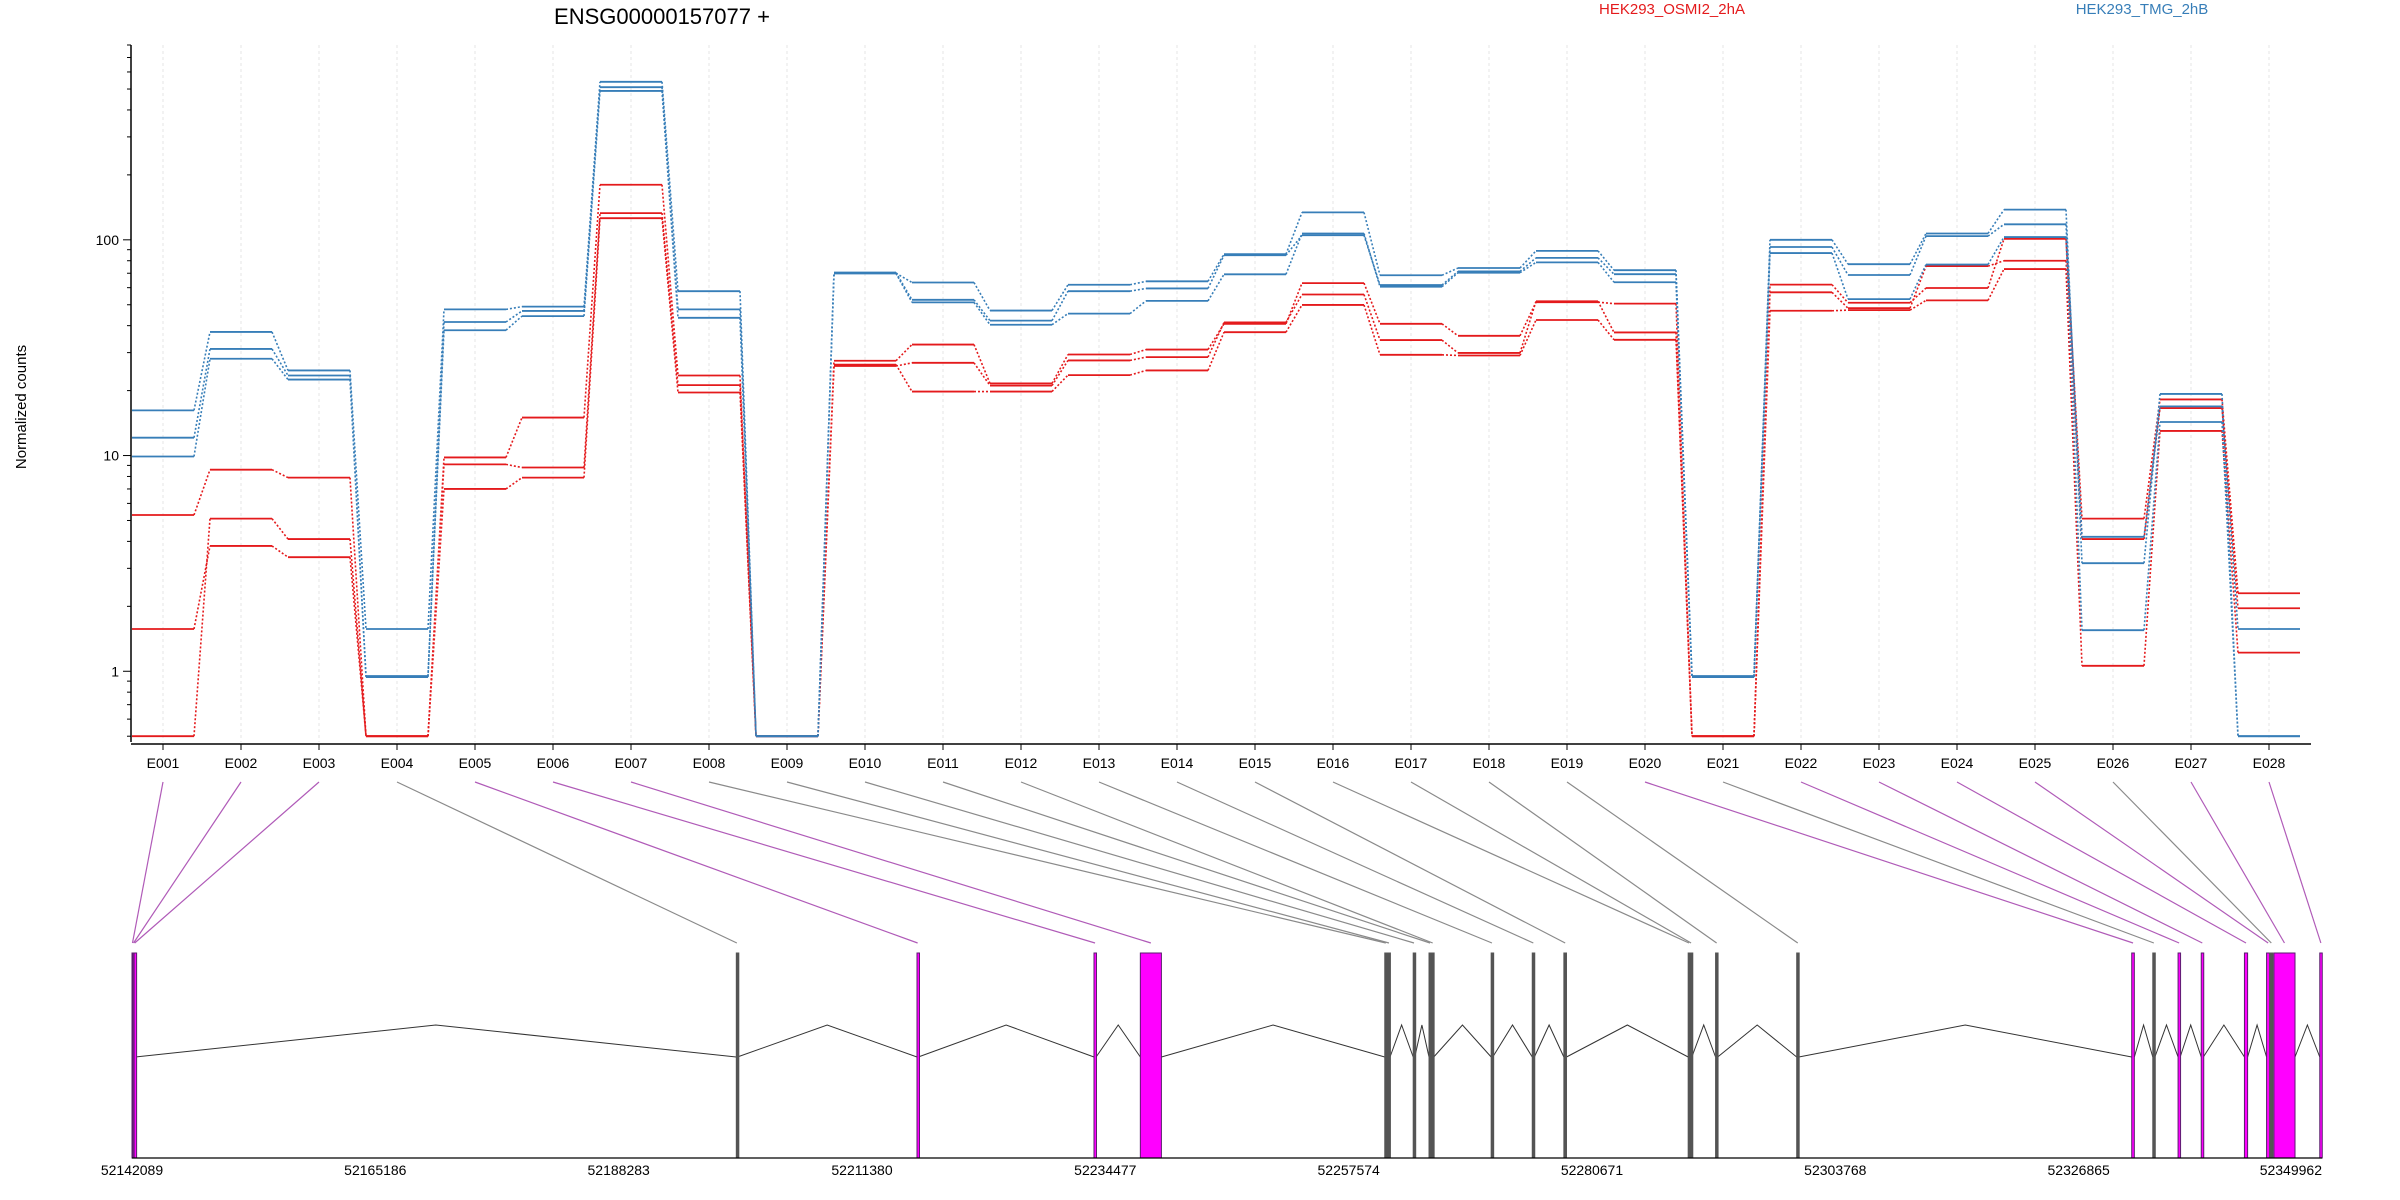 This screenshot has height=1200, width=2400. Describe the element at coordinates (475, 763) in the screenshot. I see `x-tick-label-E005: E005` at that location.